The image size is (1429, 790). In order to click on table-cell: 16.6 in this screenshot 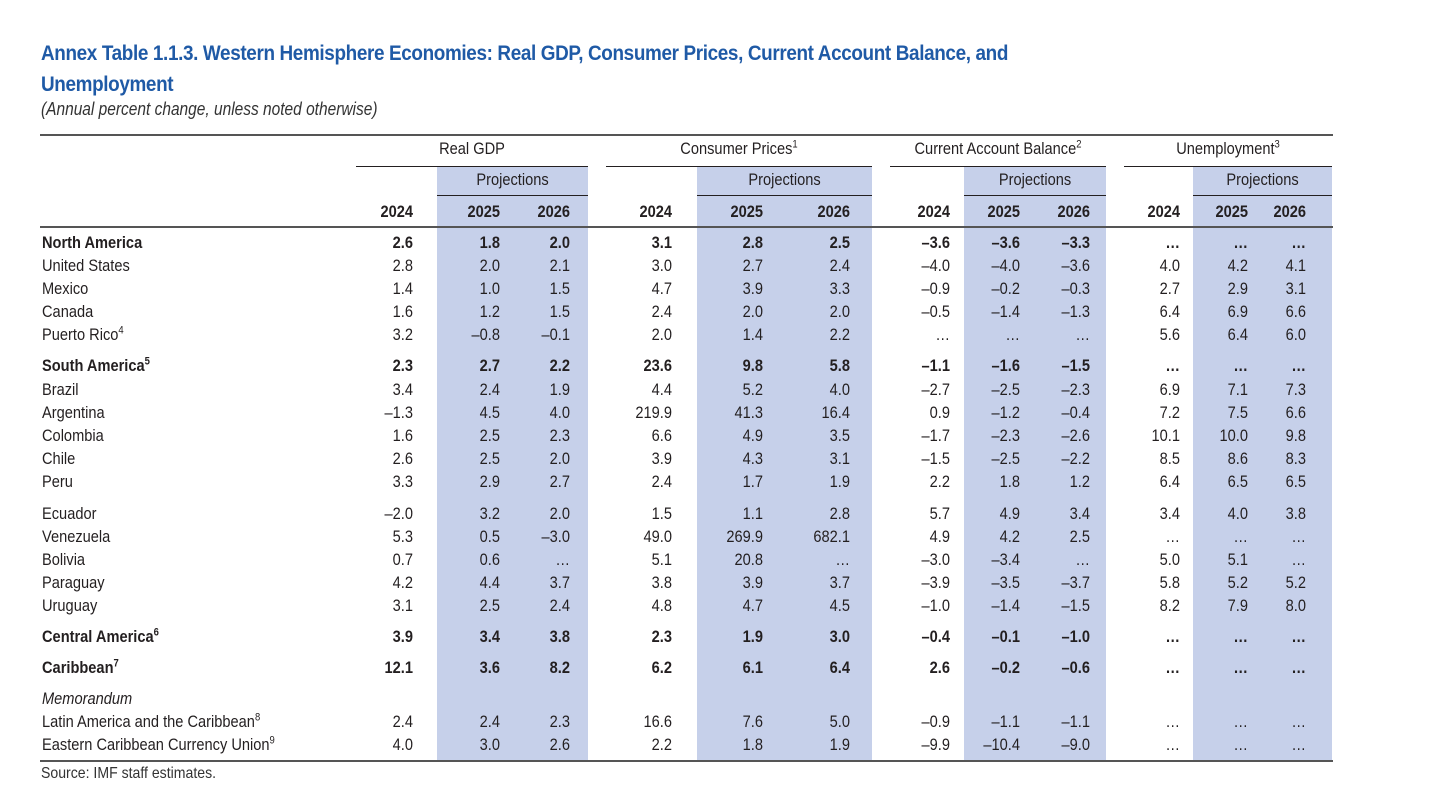, I will do `click(657, 721)`.